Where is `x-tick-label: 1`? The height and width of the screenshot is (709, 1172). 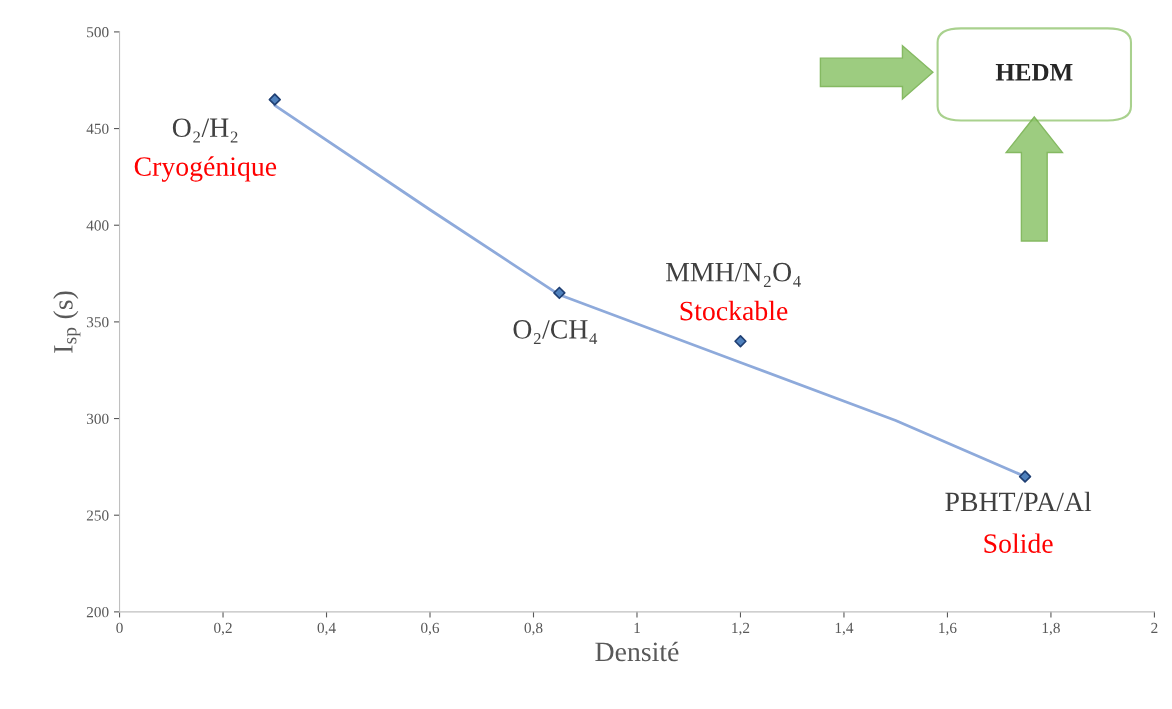
x-tick-label: 1 is located at coordinates (637, 627).